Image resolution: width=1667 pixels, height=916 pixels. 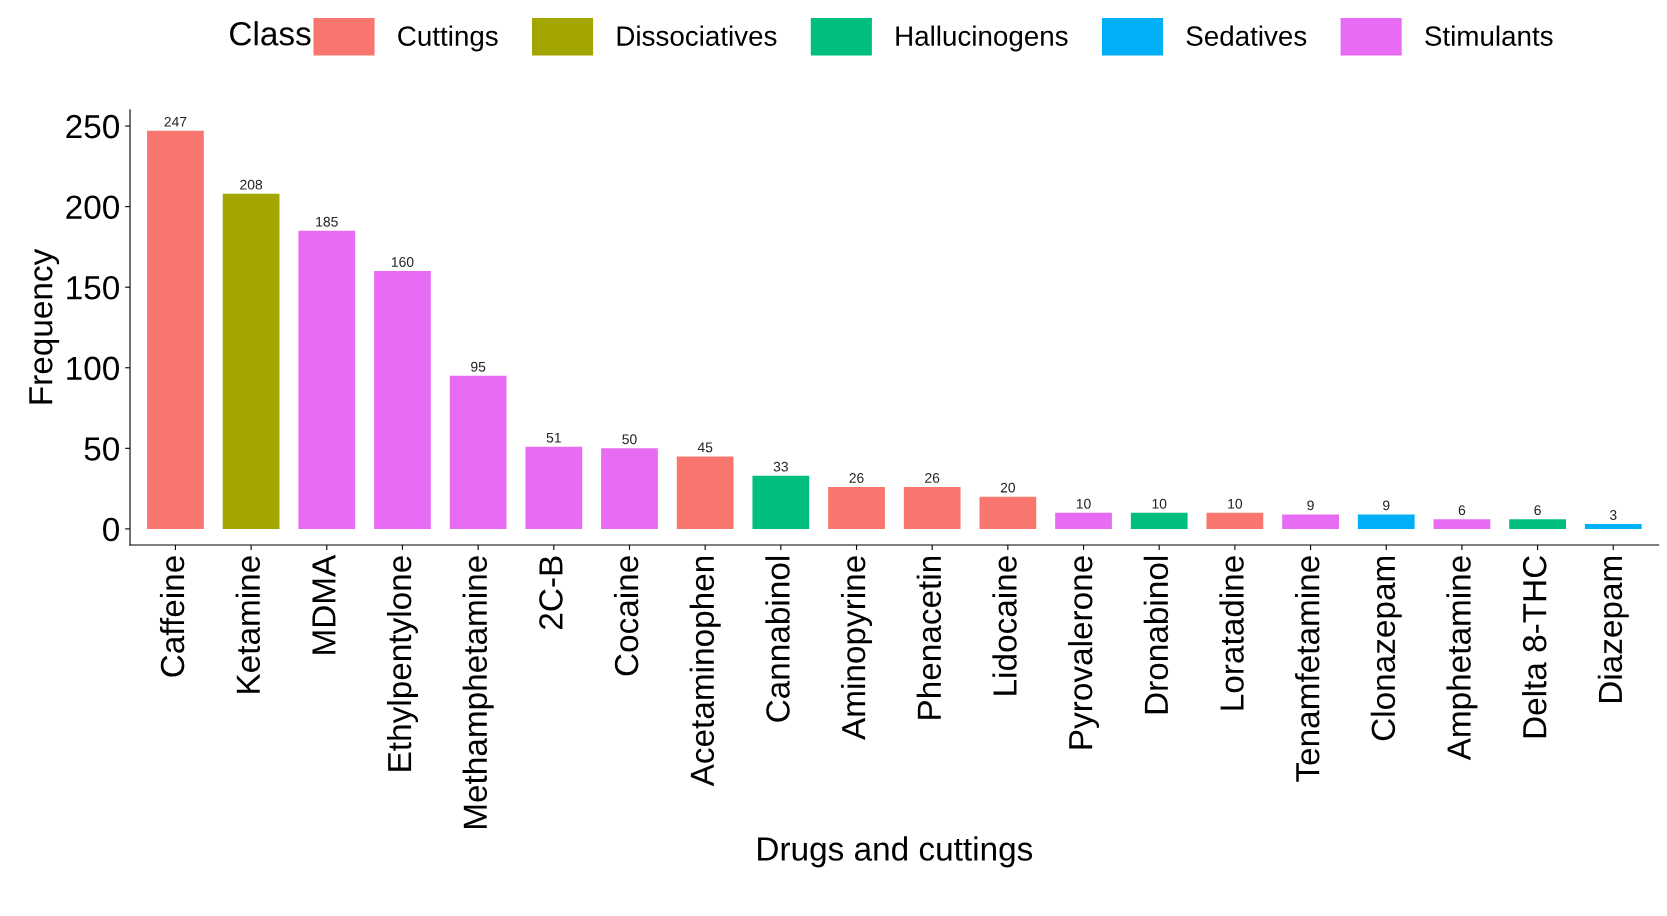 I want to click on x-tick-label: Caffeine, so click(x=172, y=616).